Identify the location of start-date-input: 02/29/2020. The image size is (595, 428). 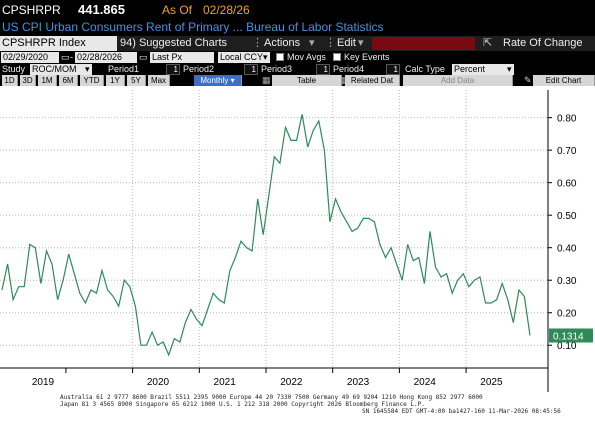
(30, 57).